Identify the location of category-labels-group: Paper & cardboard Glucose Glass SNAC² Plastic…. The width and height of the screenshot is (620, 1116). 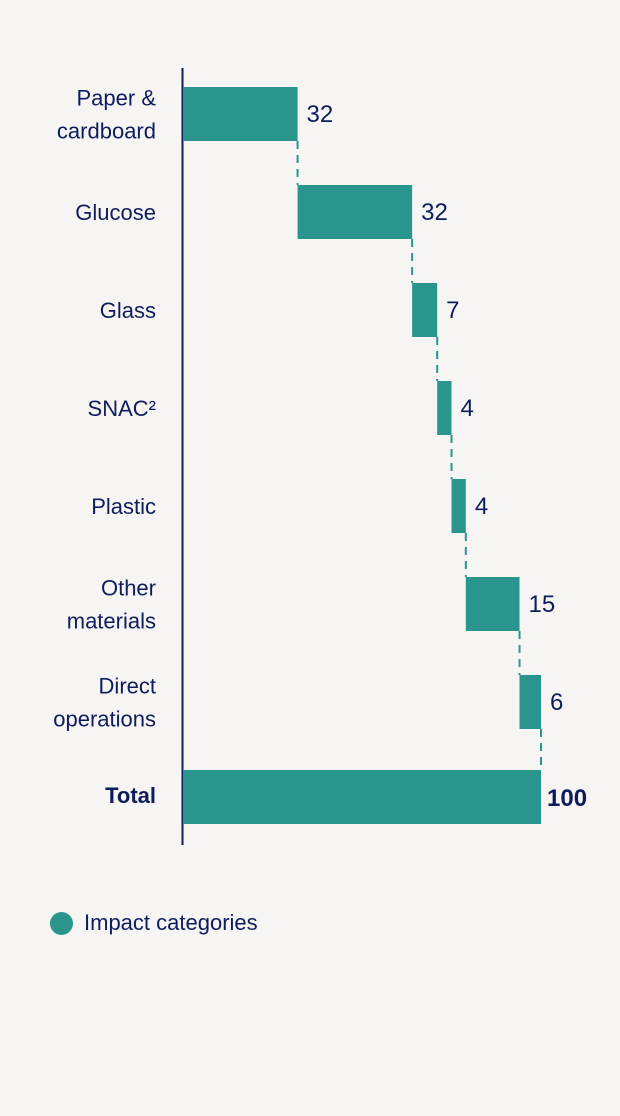
(104, 447).